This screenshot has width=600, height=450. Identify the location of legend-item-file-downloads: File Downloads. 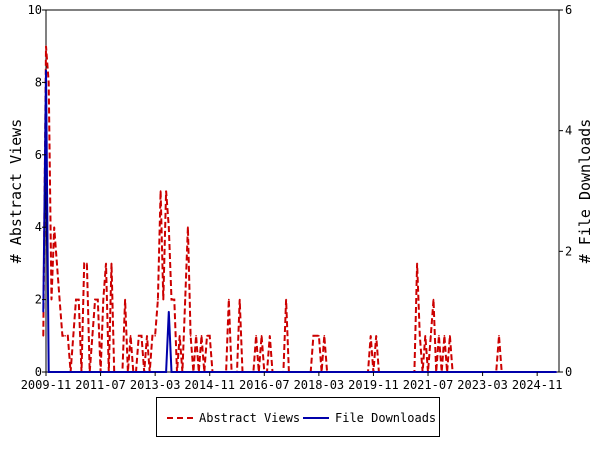
(369, 418).